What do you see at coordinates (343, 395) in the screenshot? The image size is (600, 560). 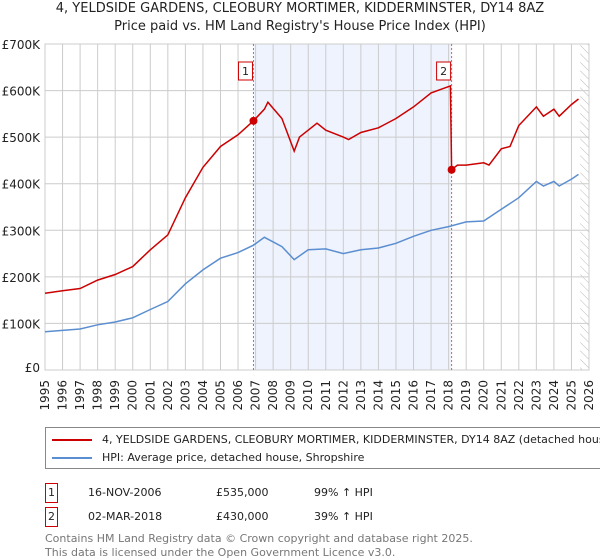 I see `x-tick-label: 2012` at bounding box center [343, 395].